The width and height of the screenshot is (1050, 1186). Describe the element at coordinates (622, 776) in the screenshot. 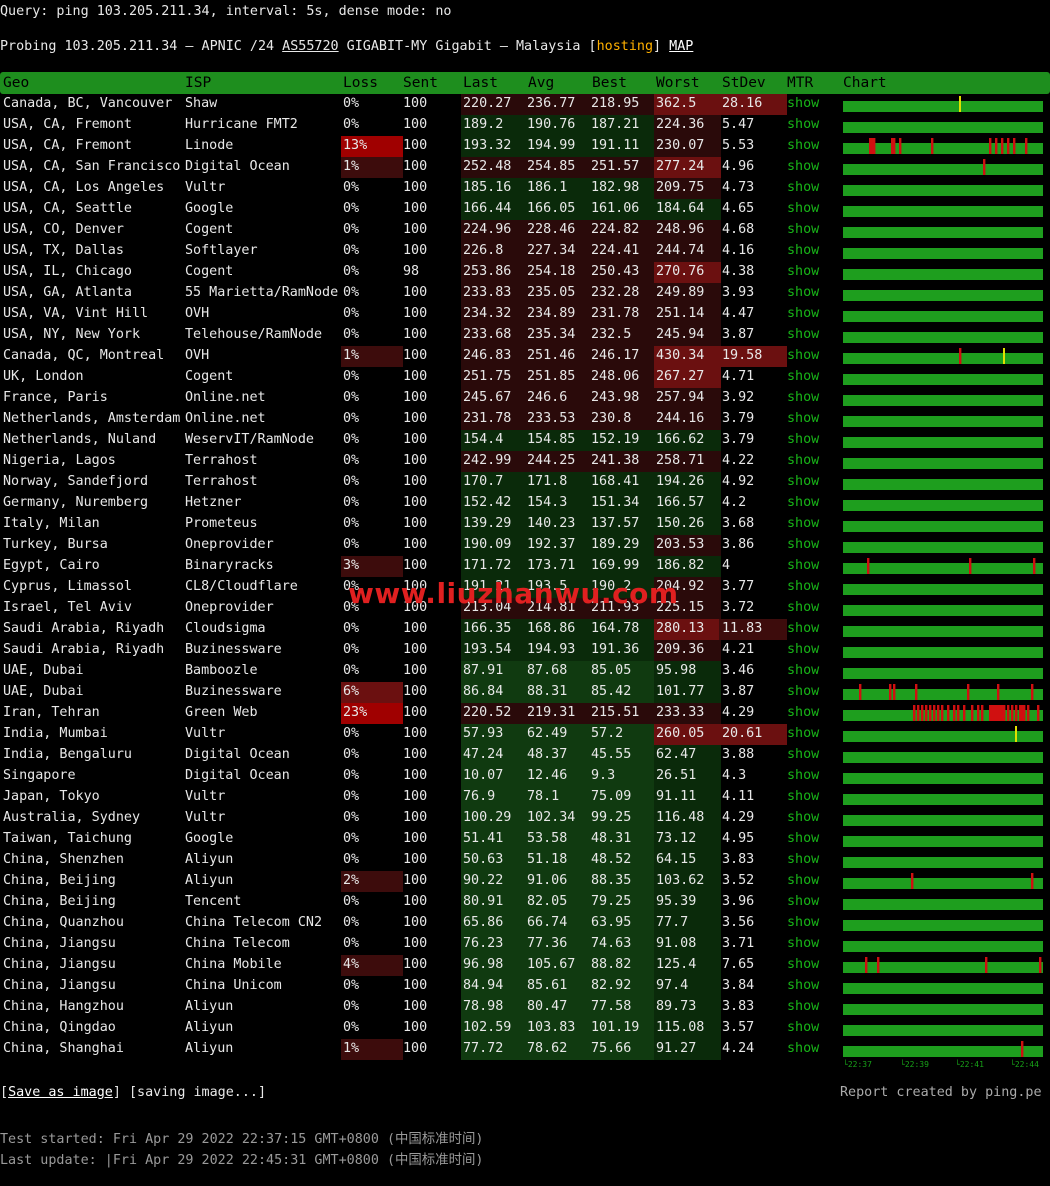

I see `best-cell: 9.3` at that location.